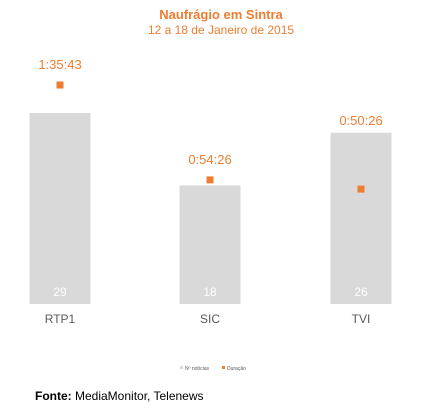  What do you see at coordinates (361, 189) in the screenshot?
I see `duration-marker-tvi` at bounding box center [361, 189].